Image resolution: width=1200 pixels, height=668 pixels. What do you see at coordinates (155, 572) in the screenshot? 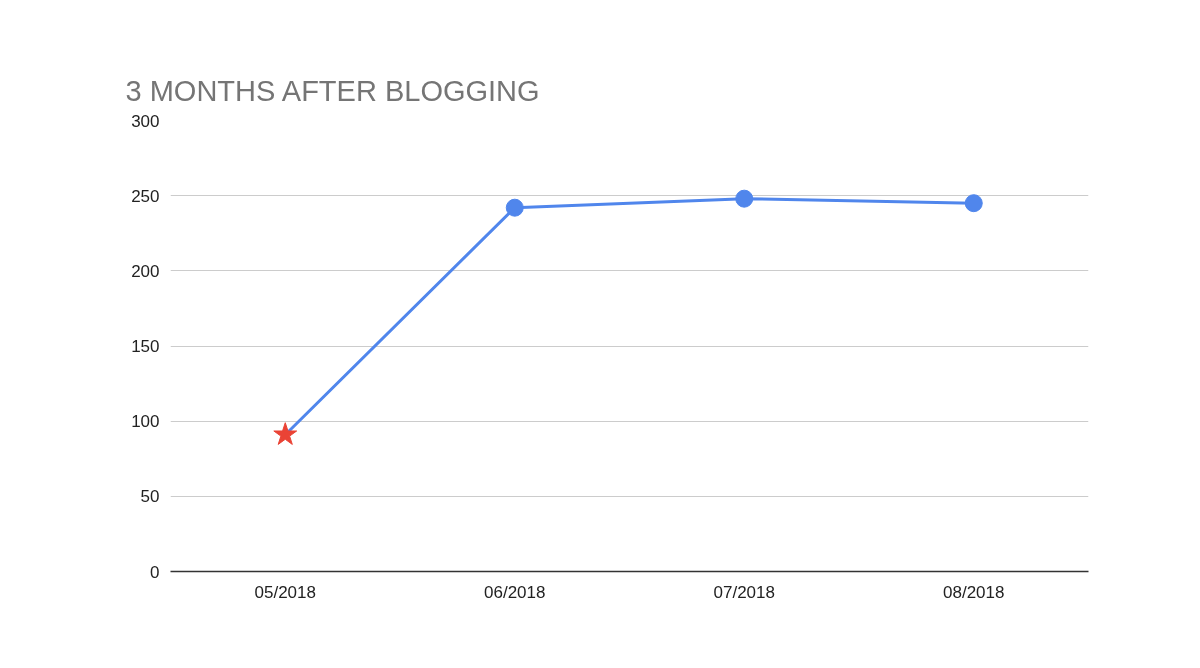
I see `y-tick-label: 0` at bounding box center [155, 572].